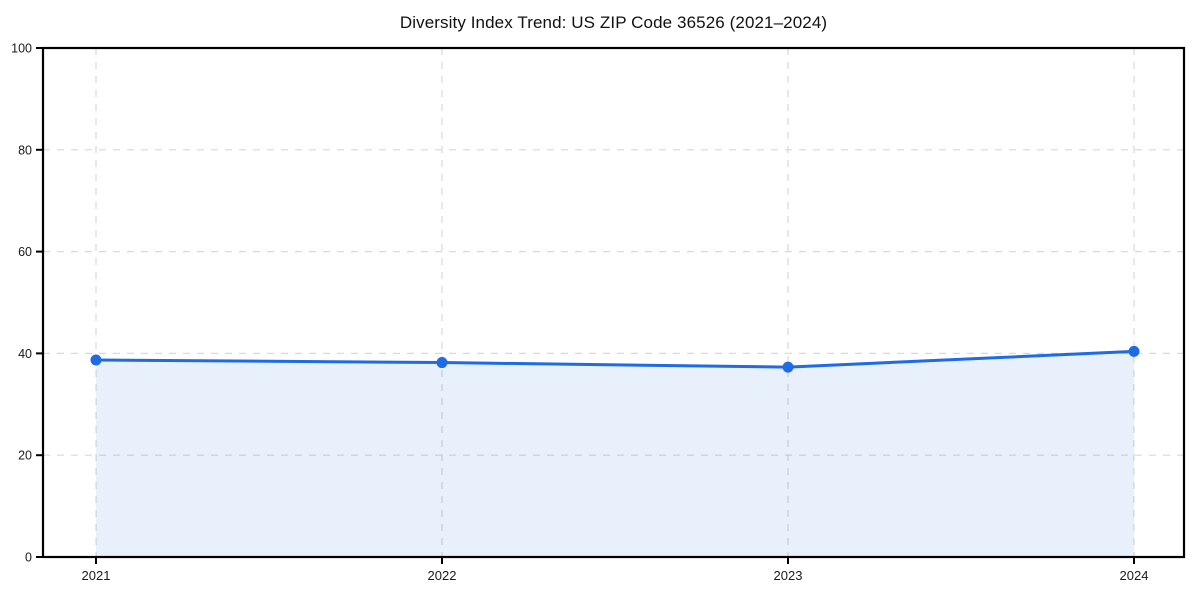  What do you see at coordinates (28, 558) in the screenshot?
I see `y-tick-label: 0` at bounding box center [28, 558].